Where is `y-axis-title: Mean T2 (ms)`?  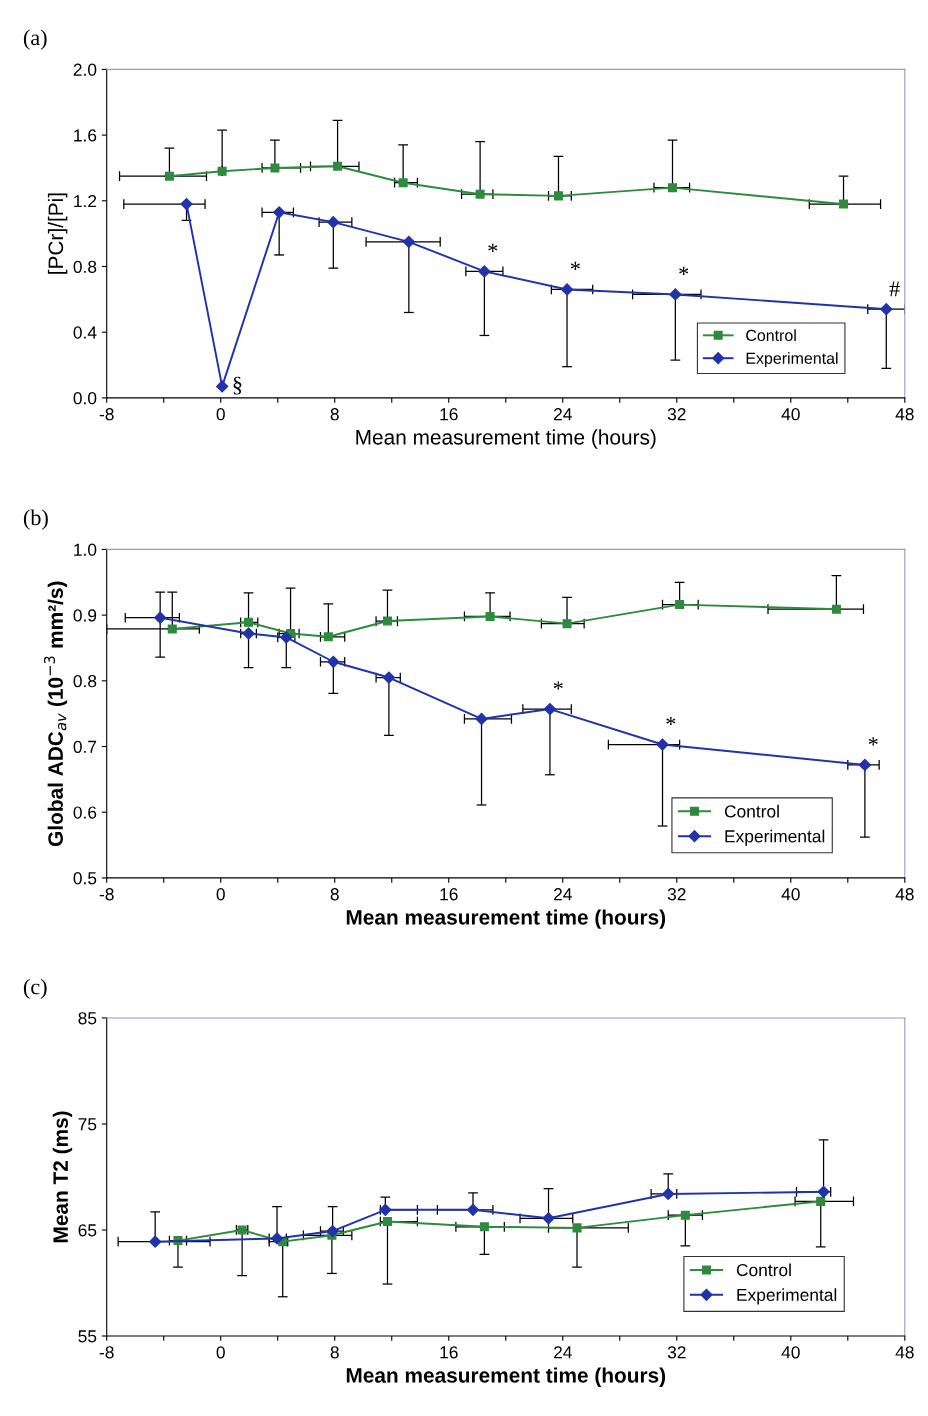
y-axis-title: Mean T2 (ms) is located at coordinates (62, 1177).